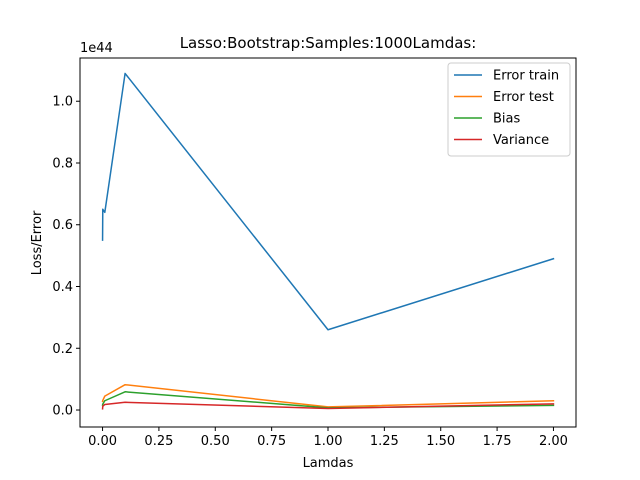 The image size is (640, 480). I want to click on series-line-variance, so click(328, 405).